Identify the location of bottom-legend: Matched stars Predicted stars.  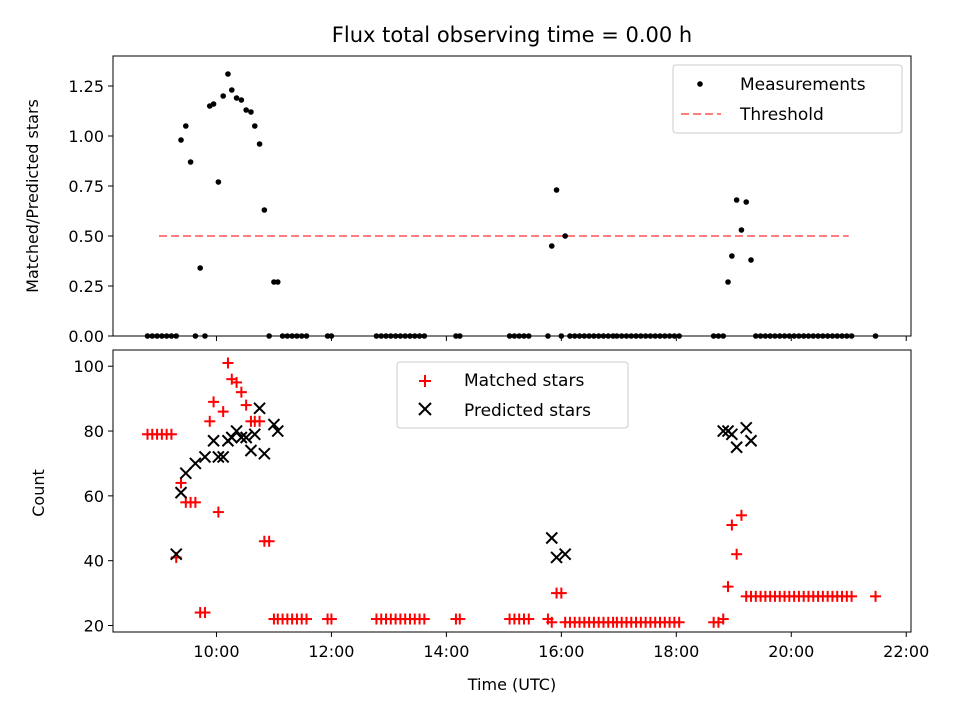
(512, 395).